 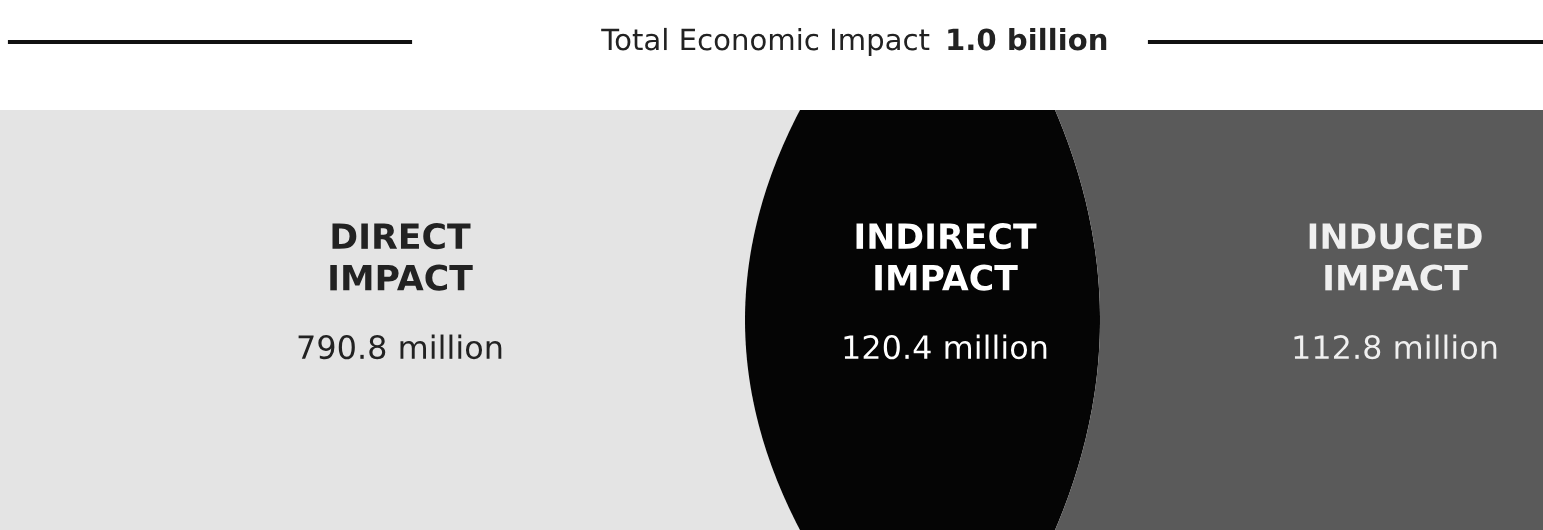 I want to click on category-label: DIRECT IMPACT, so click(x=401, y=257).